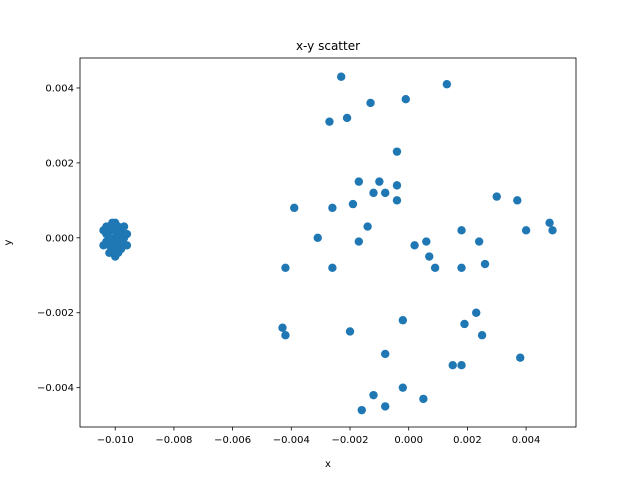 This screenshot has height=480, width=640. I want to click on x-axis-label: x, so click(328, 464).